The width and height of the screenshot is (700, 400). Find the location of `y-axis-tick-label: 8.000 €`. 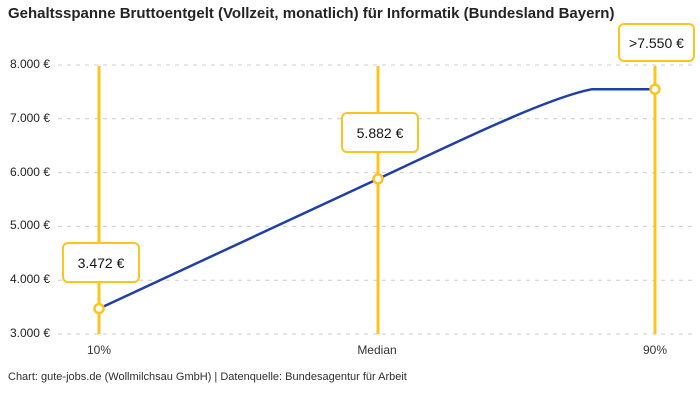

y-axis-tick-label: 8.000 € is located at coordinates (29, 64).